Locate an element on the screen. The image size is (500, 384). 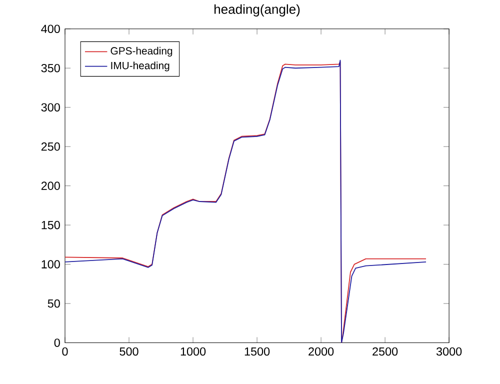
chart-title: heading(angle) is located at coordinates (257, 10).